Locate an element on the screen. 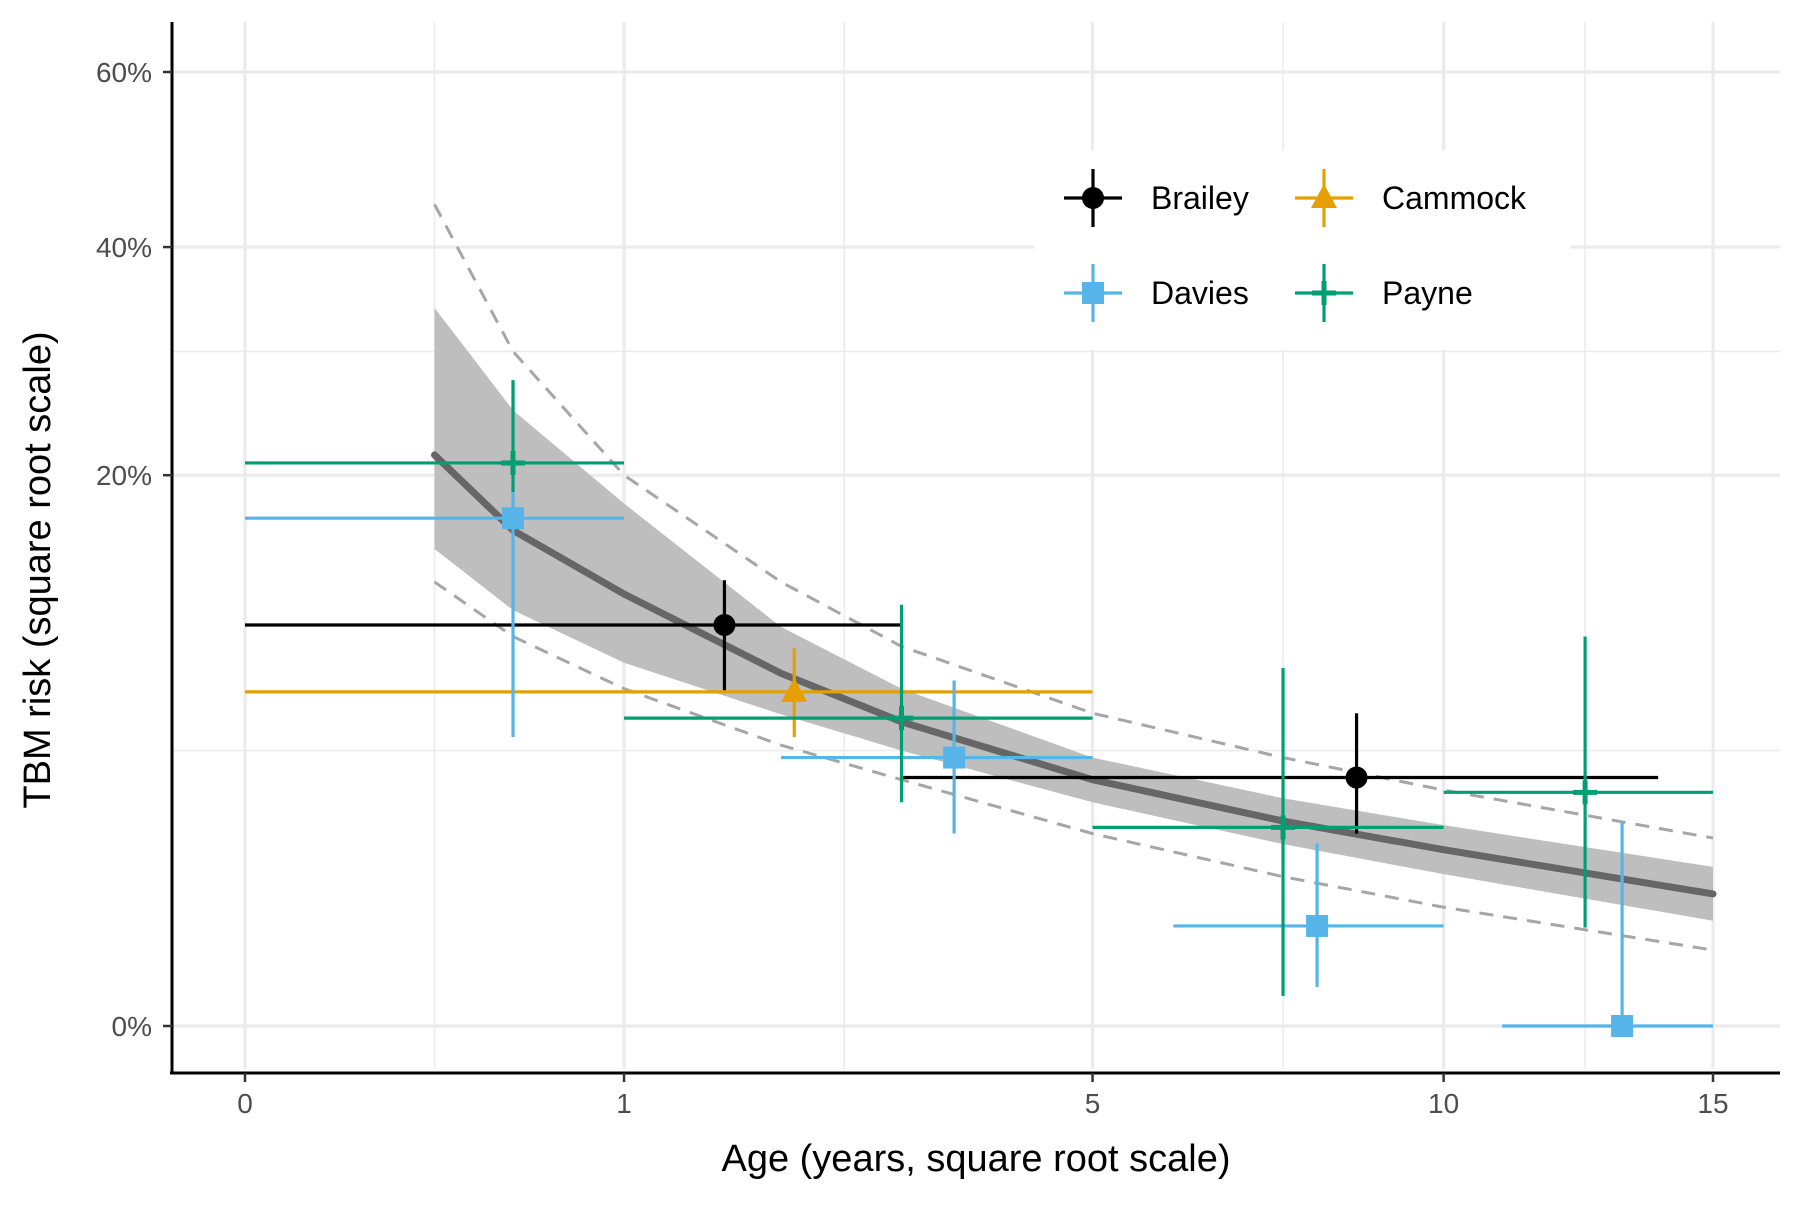 The height and width of the screenshot is (1205, 1800). y-axis-title: TBM risk (square root scale) is located at coordinates (38, 569).